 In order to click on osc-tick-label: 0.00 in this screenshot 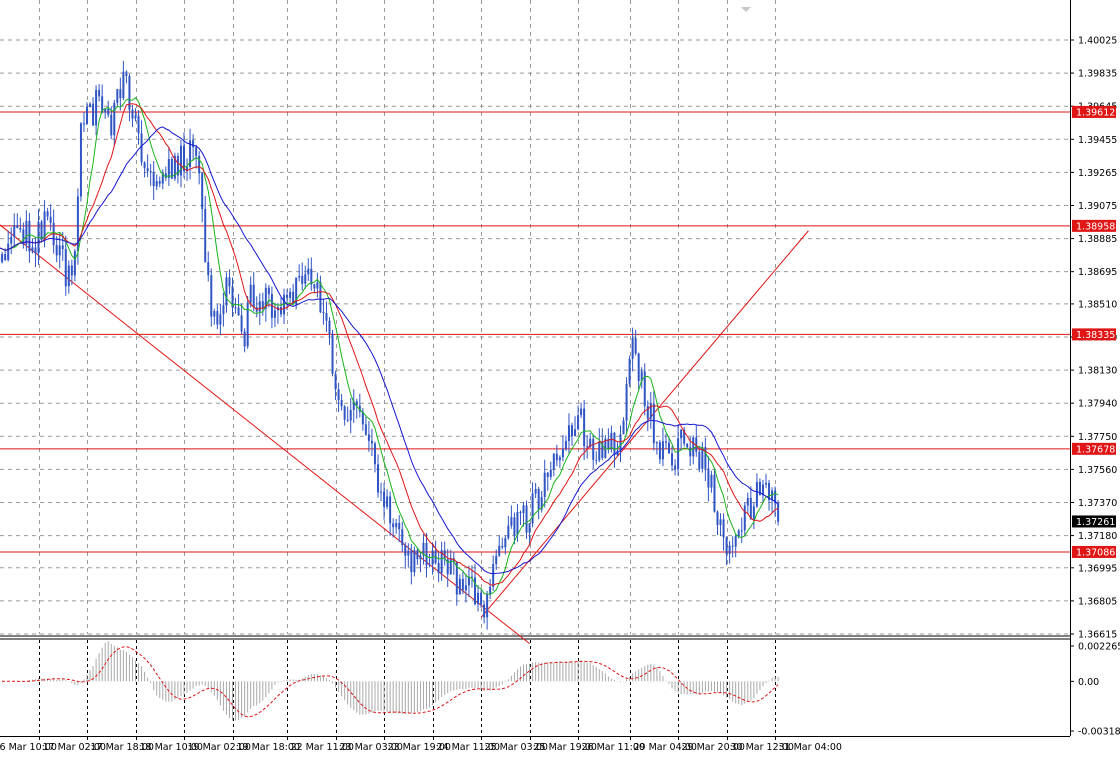, I will do `click(1088, 682)`.